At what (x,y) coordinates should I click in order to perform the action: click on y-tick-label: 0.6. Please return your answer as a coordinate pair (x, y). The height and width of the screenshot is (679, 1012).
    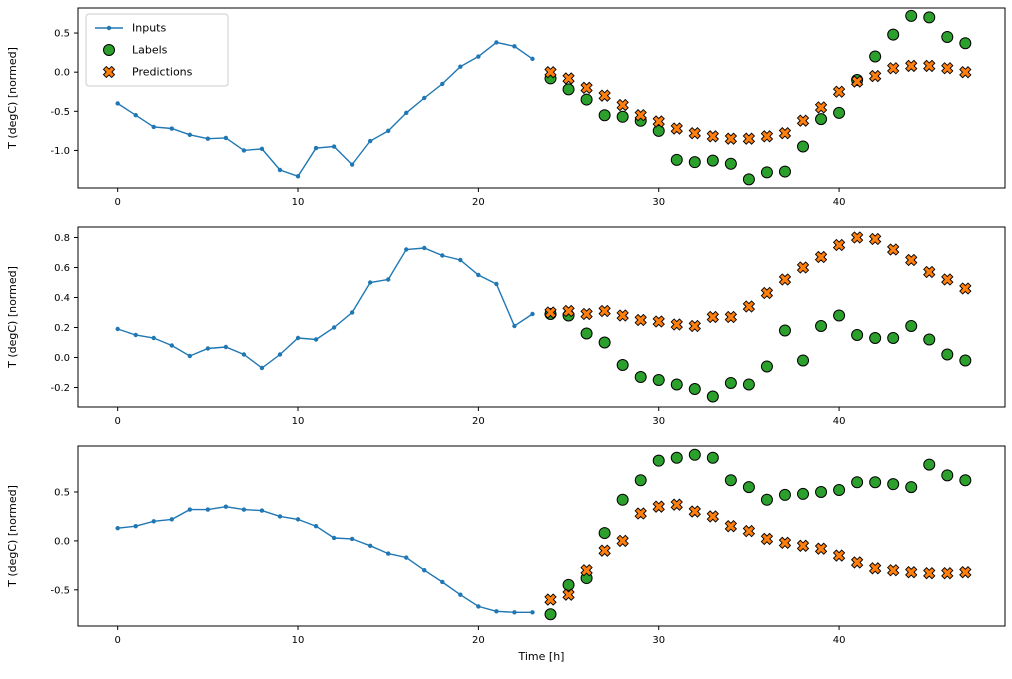
    Looking at the image, I should click on (62, 268).